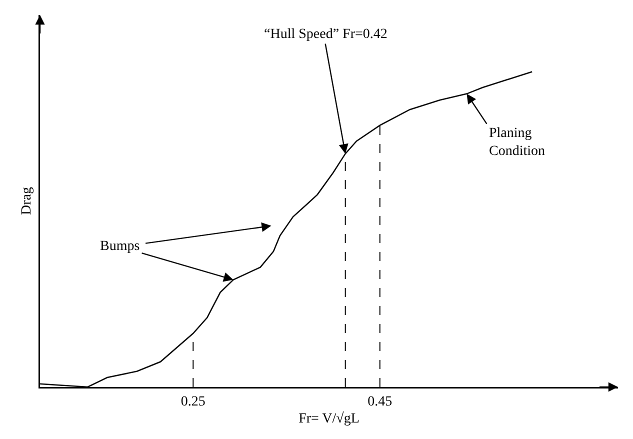  What do you see at coordinates (120, 246) in the screenshot?
I see `annotation: Bumps` at bounding box center [120, 246].